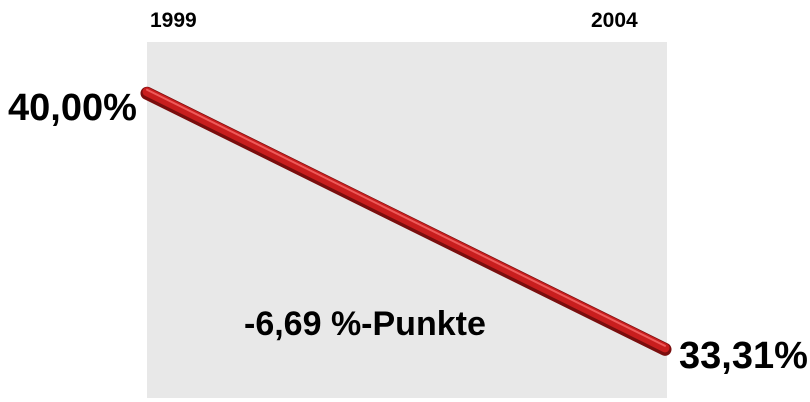 The image size is (810, 402). I want to click on x-tick-2004: 2004, so click(614, 20).